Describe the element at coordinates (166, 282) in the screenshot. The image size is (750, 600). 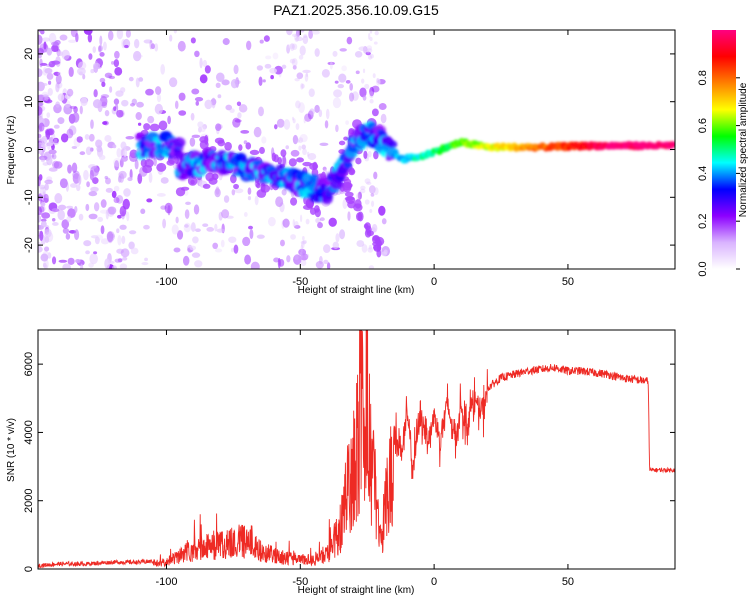
I see `spectrogram-x-tick-label: -100` at that location.